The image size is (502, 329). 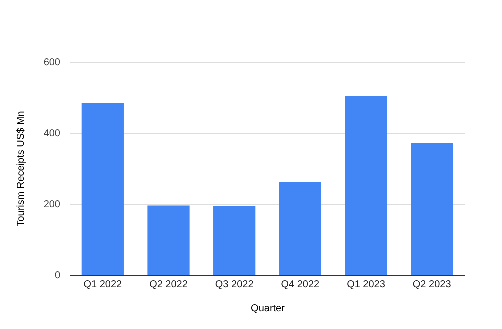 I want to click on y-tick-label: 0, so click(x=57, y=276).